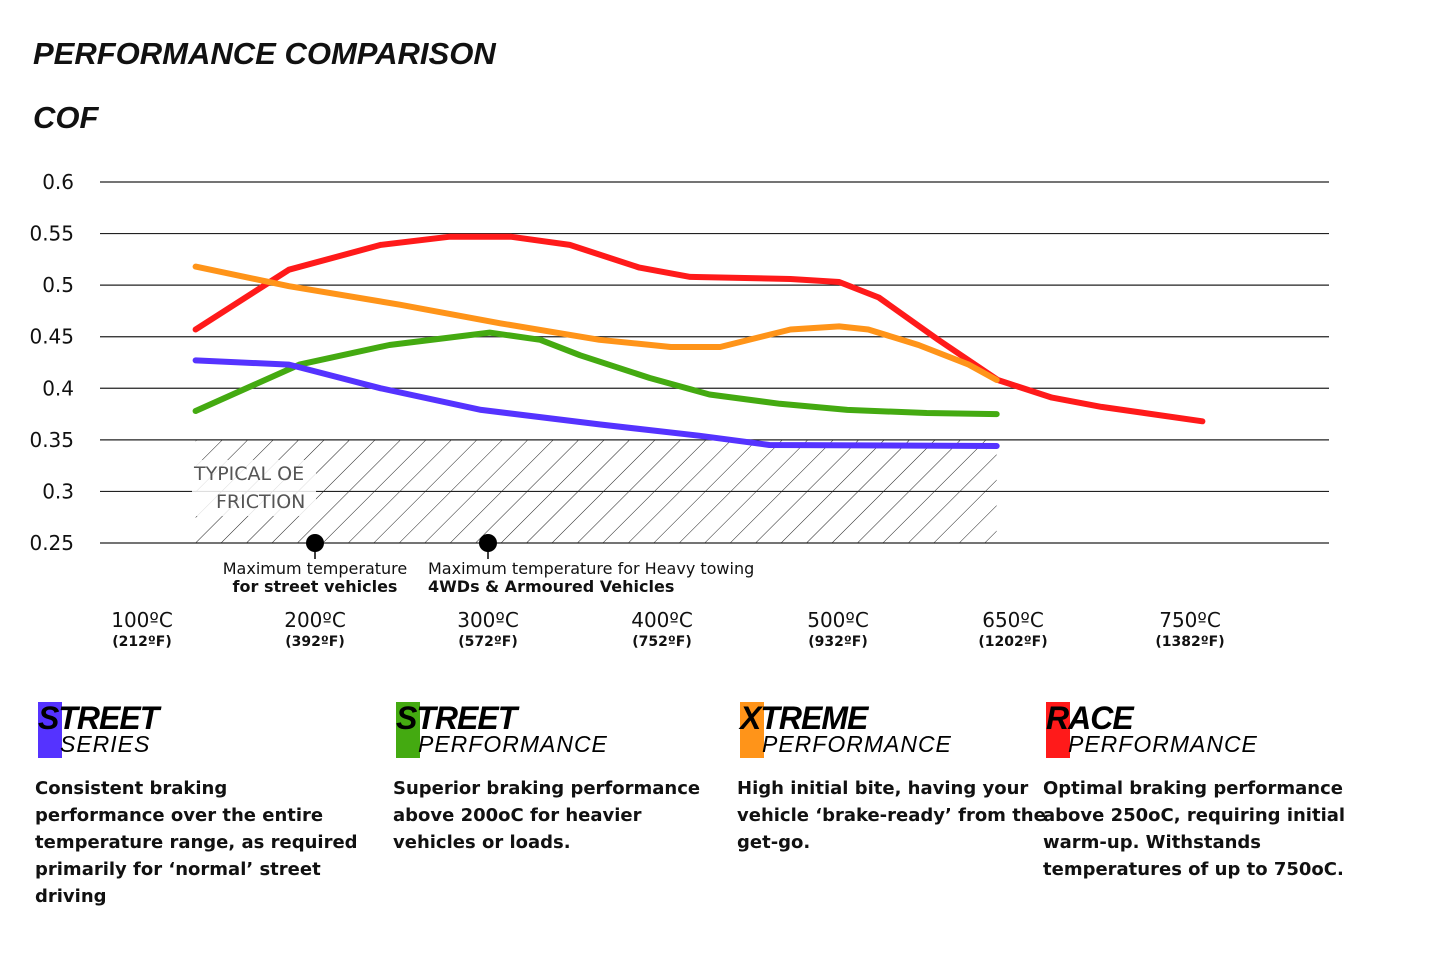  Describe the element at coordinates (58, 388) in the screenshot. I see `y-tick-label: 0.4` at that location.